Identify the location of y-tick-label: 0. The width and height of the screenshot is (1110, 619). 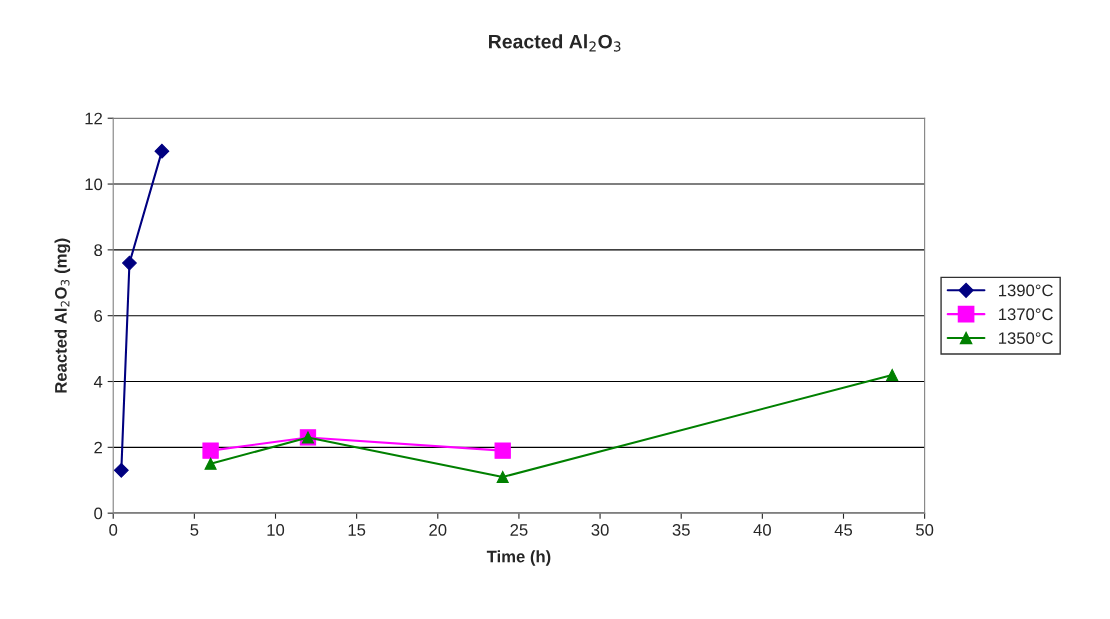
(98, 513).